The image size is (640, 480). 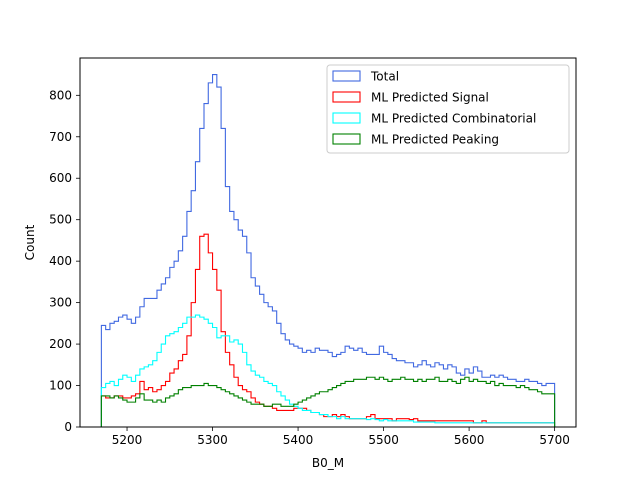 What do you see at coordinates (127, 440) in the screenshot?
I see `x-tick-label-0: 5200` at bounding box center [127, 440].